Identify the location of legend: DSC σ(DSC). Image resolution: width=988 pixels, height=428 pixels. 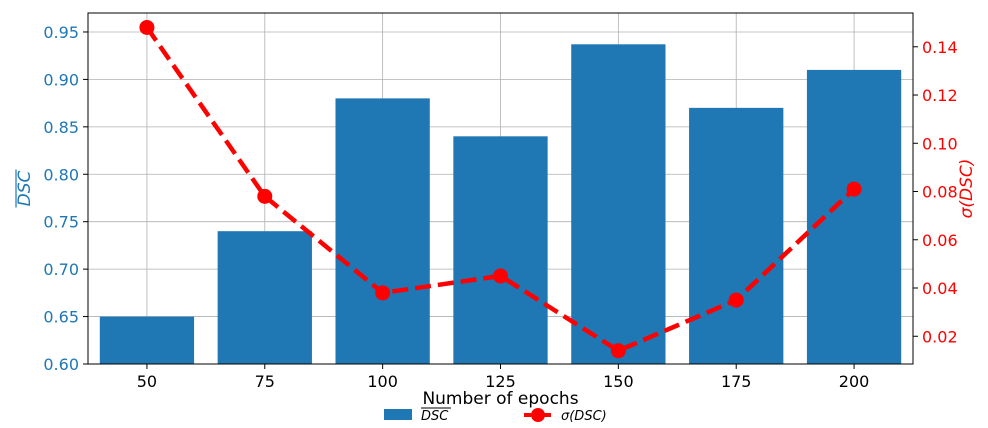
(495, 415).